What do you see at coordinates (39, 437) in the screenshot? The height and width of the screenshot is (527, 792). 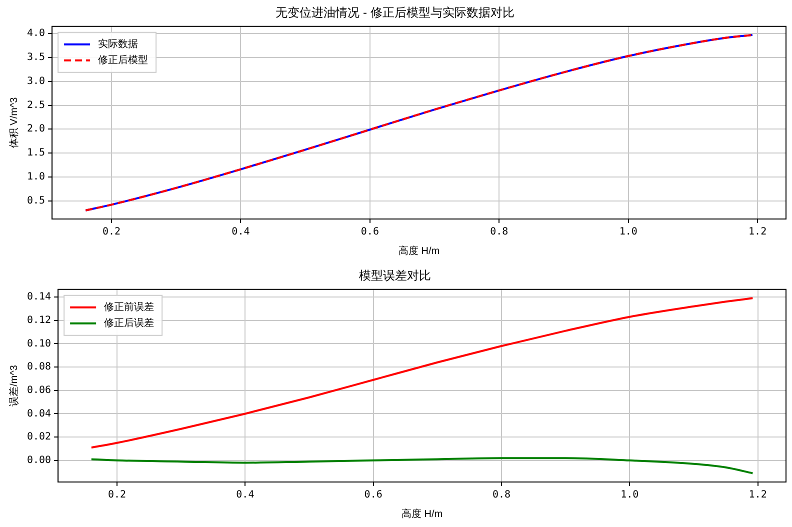 I see `y-tick-label: 0.02` at bounding box center [39, 437].